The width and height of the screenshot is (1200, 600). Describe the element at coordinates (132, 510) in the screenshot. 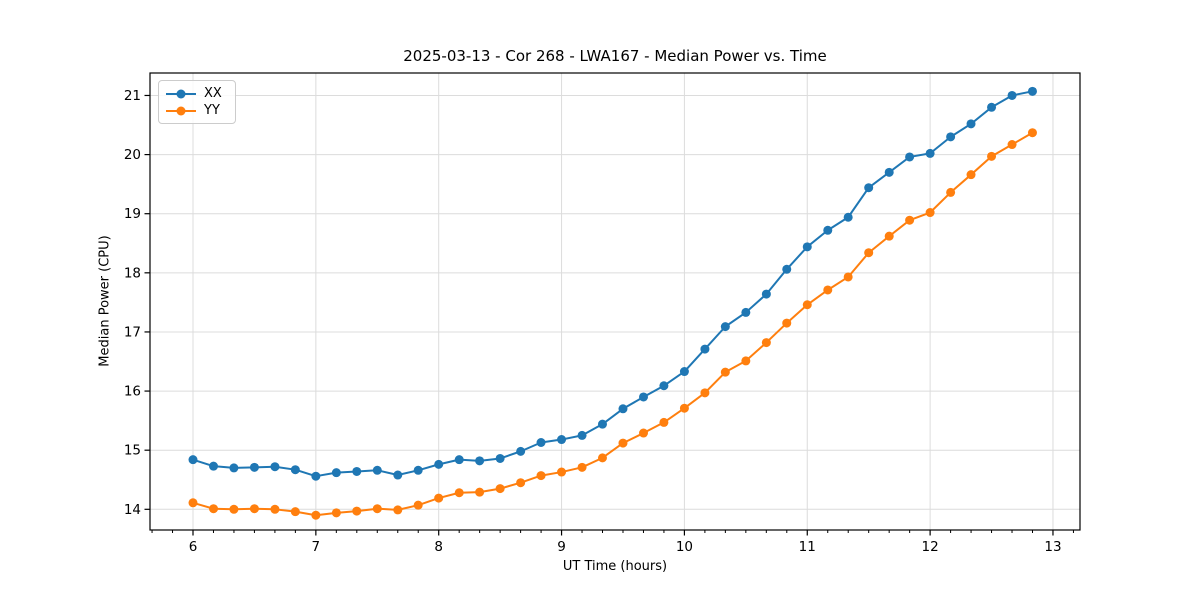

I see `y-tick-label: 14` at that location.